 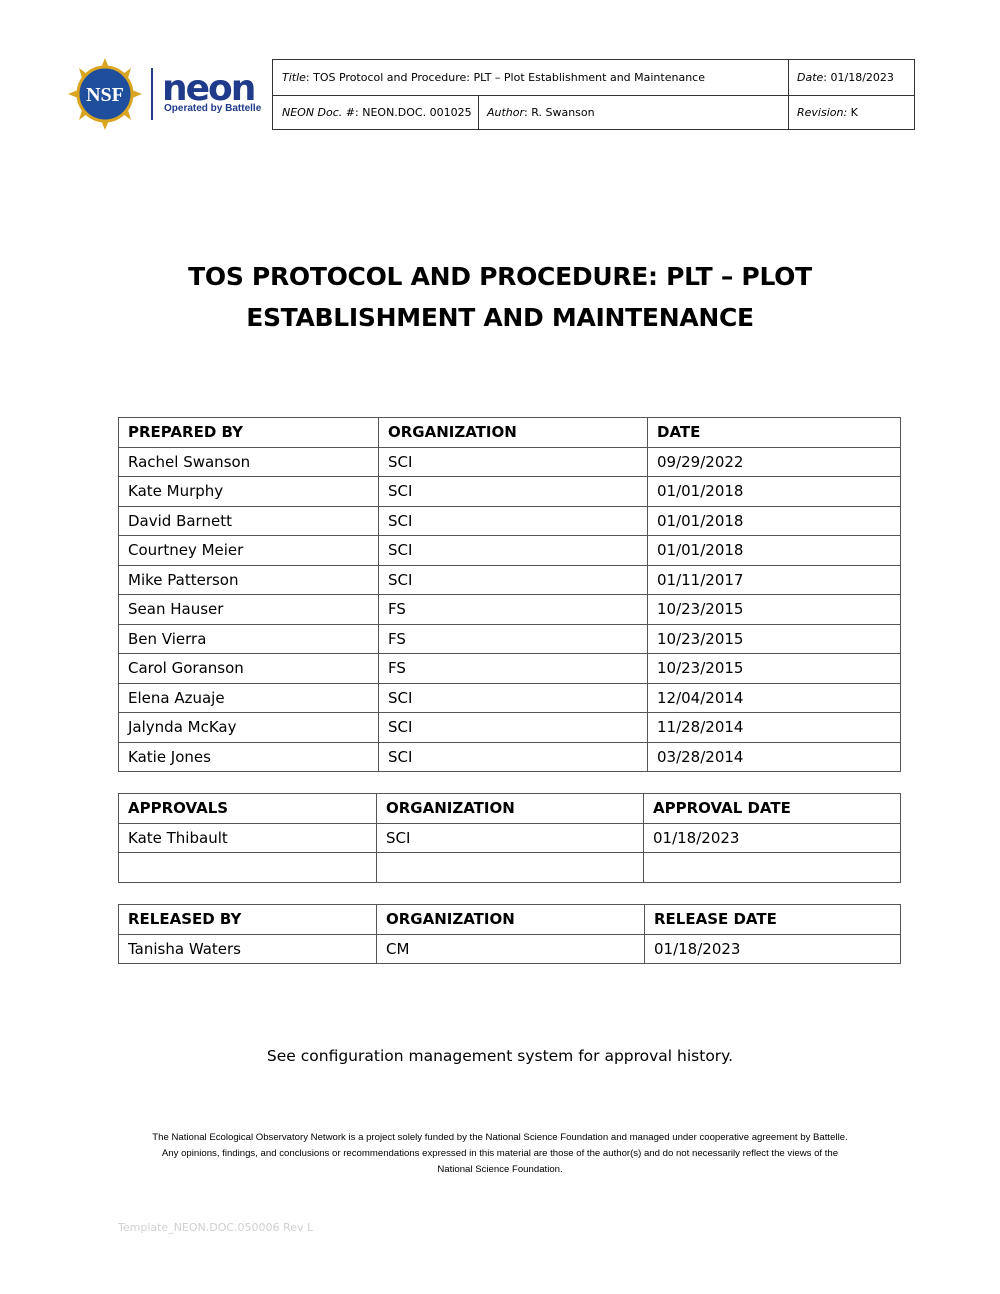 I want to click on table-cell: 01/11/2017, so click(x=774, y=579).